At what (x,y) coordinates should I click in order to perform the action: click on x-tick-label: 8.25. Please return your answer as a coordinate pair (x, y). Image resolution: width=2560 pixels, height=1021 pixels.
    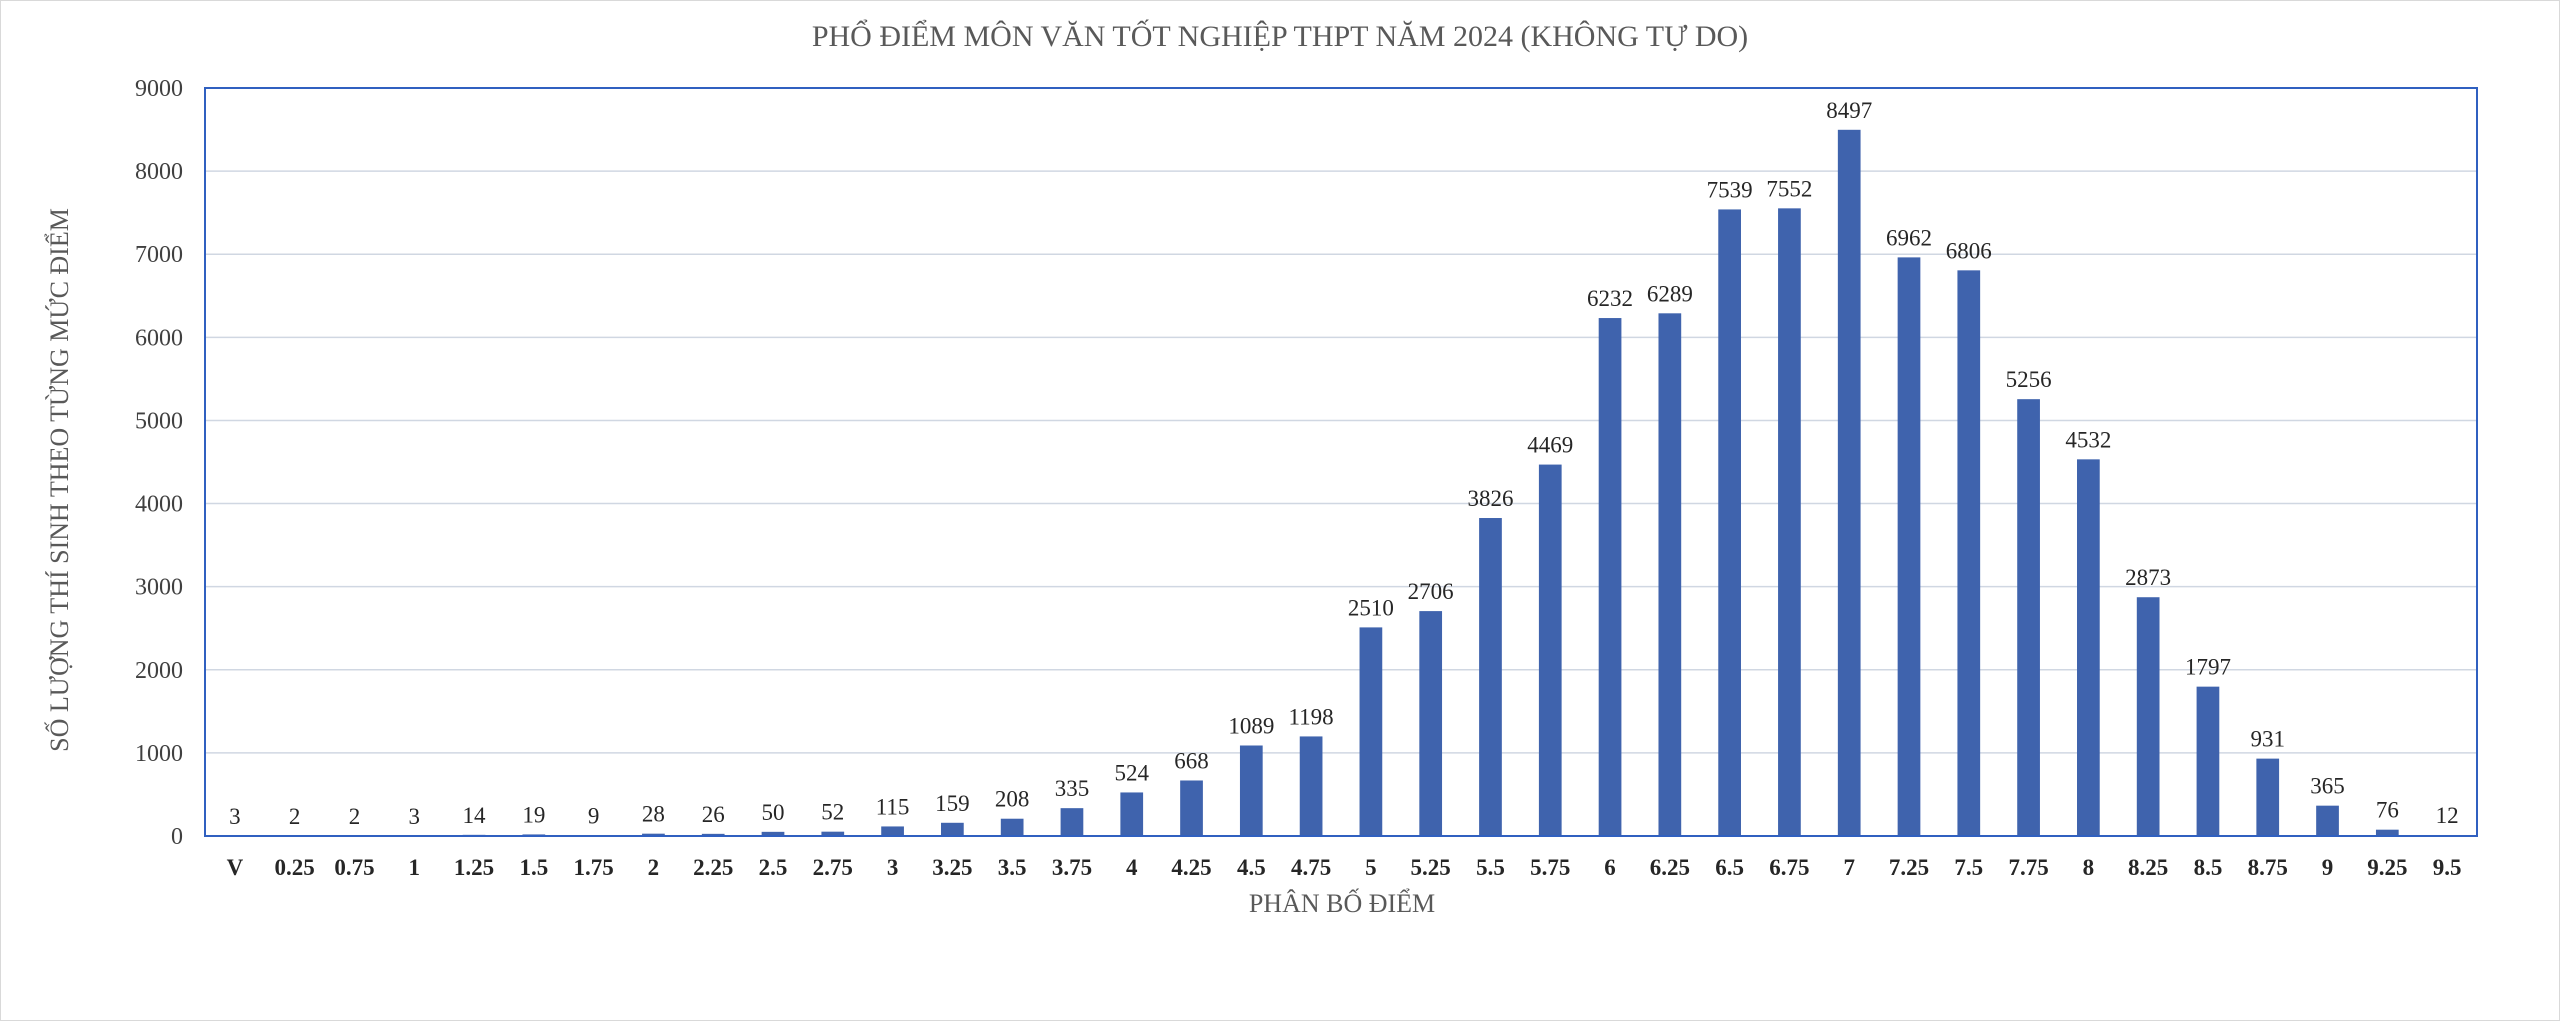
    Looking at the image, I should click on (2148, 867).